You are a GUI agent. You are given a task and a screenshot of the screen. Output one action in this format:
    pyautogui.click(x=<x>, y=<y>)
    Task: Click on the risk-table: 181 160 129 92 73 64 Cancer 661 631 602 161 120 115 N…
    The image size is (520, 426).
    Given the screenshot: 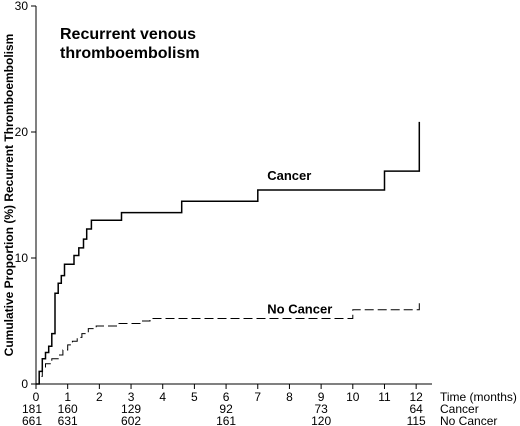 What is the action you would take?
    pyautogui.click(x=259, y=414)
    